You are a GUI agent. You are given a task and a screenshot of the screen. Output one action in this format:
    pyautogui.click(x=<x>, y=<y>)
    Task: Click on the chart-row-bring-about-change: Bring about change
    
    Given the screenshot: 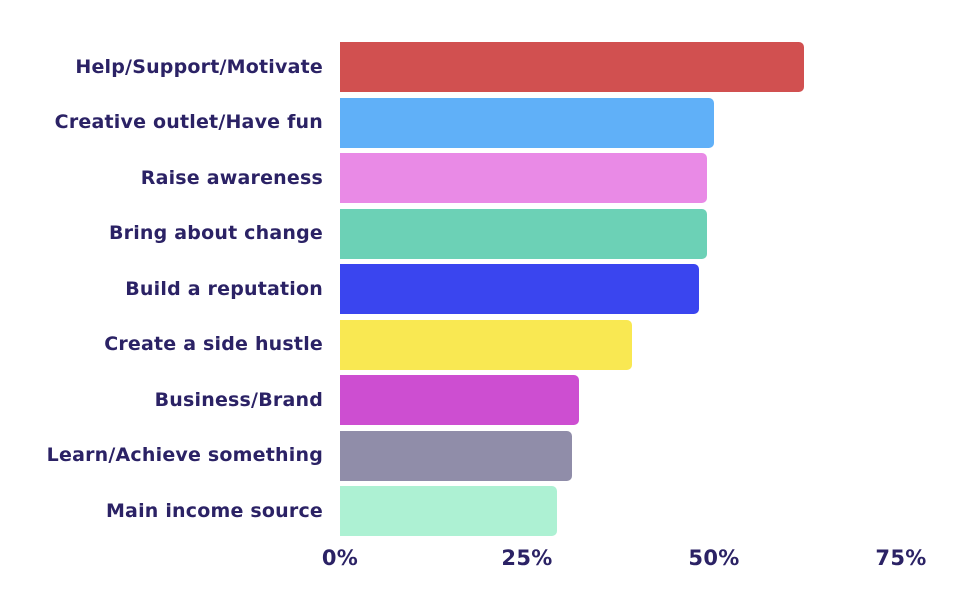 What is the action you would take?
    pyautogui.click(x=480, y=233)
    